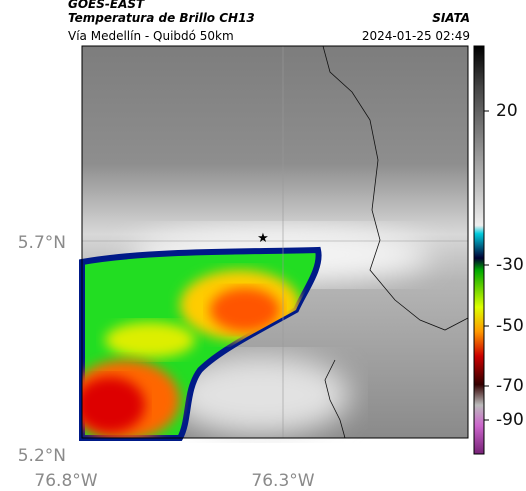  What do you see at coordinates (263, 238) in the screenshot?
I see `location-marker: ★` at bounding box center [263, 238].